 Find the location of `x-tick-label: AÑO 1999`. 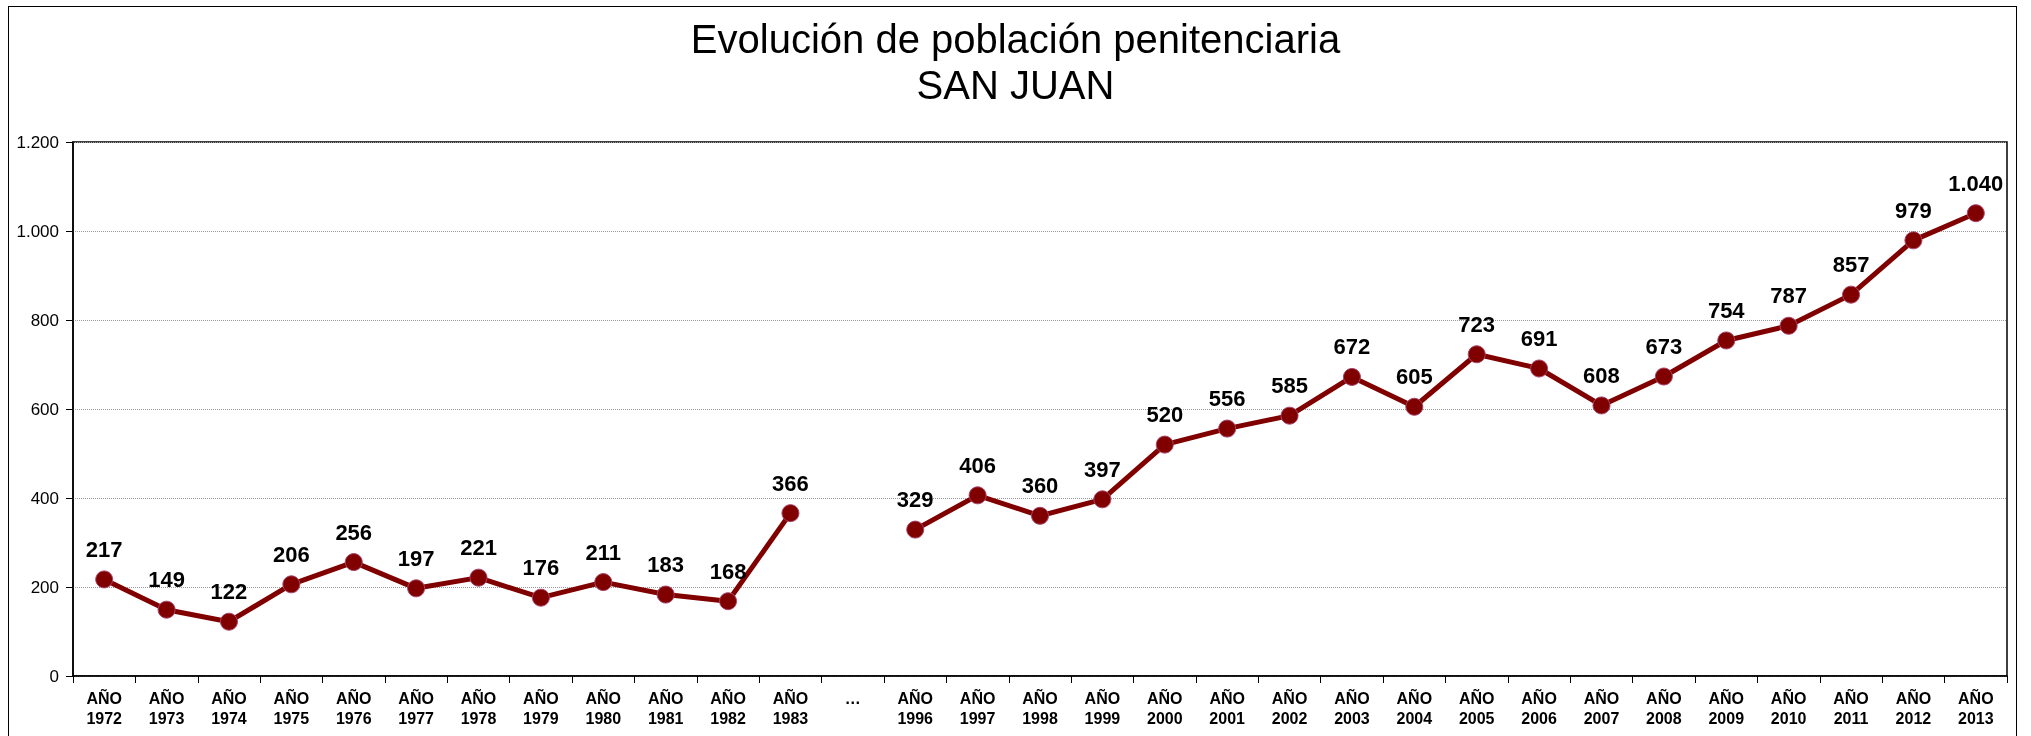

x-tick-label: AÑO 1999 is located at coordinates (1102, 707).